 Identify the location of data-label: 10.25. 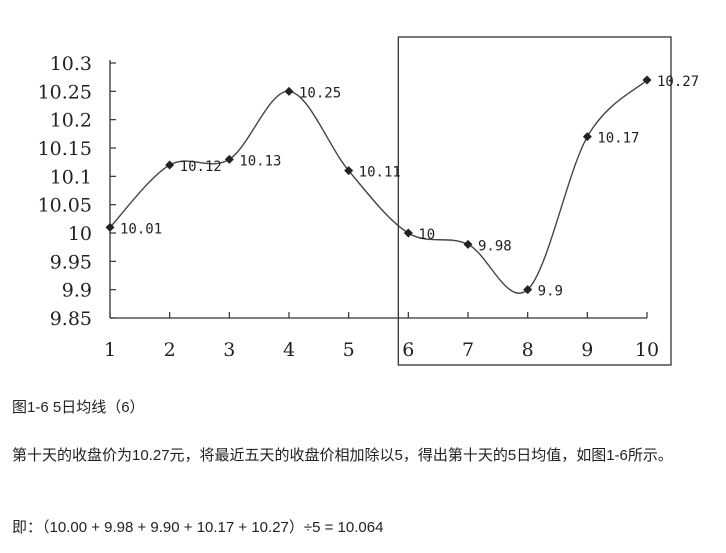
(320, 93).